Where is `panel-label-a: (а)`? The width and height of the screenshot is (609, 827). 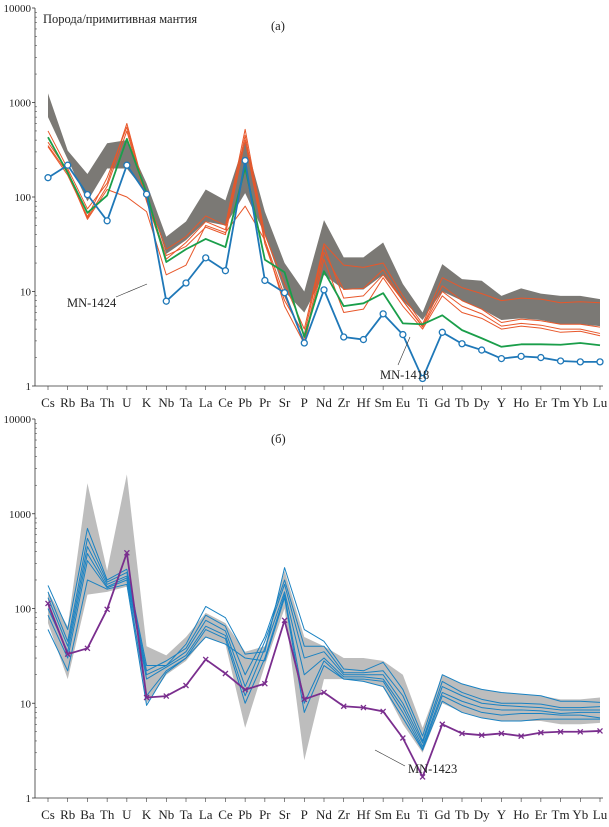 panel-label-a: (а) is located at coordinates (278, 26).